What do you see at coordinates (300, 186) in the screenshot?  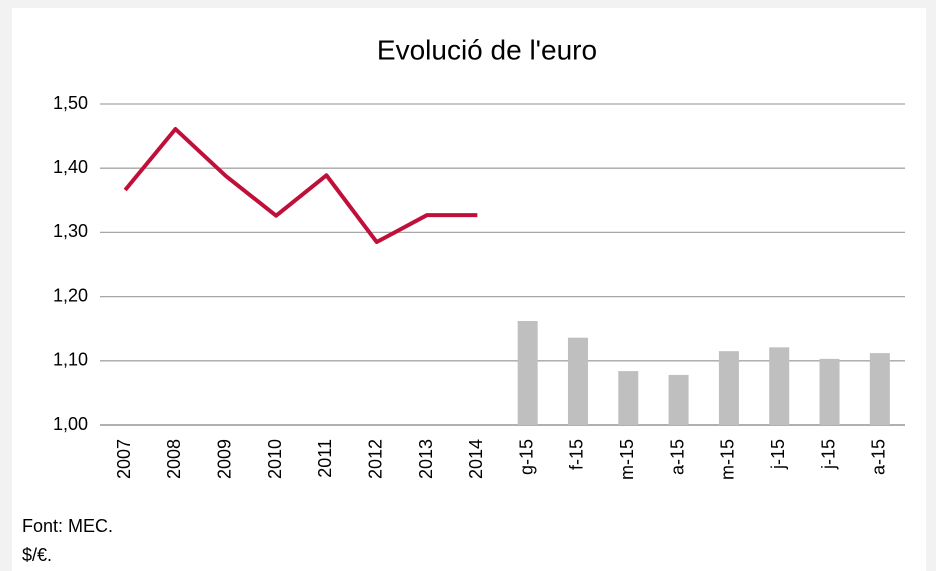 I see `line-series` at bounding box center [300, 186].